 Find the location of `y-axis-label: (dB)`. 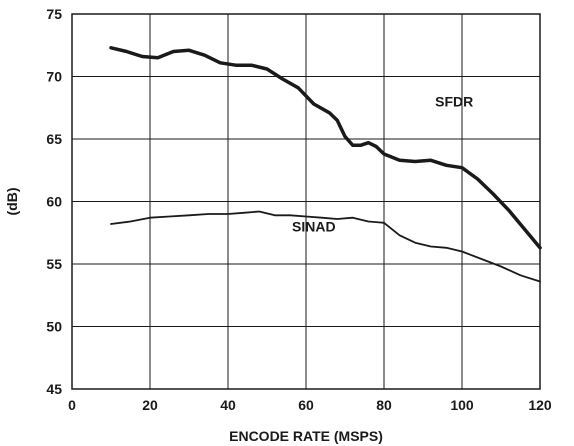

y-axis-label: (dB) is located at coordinates (12, 202).